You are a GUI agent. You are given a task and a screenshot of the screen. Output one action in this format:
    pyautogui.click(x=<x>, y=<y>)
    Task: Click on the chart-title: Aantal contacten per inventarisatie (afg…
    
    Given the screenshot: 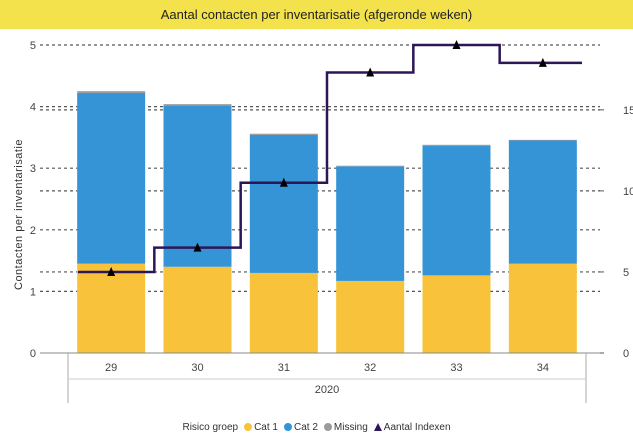 What is the action you would take?
    pyautogui.click(x=316, y=14)
    